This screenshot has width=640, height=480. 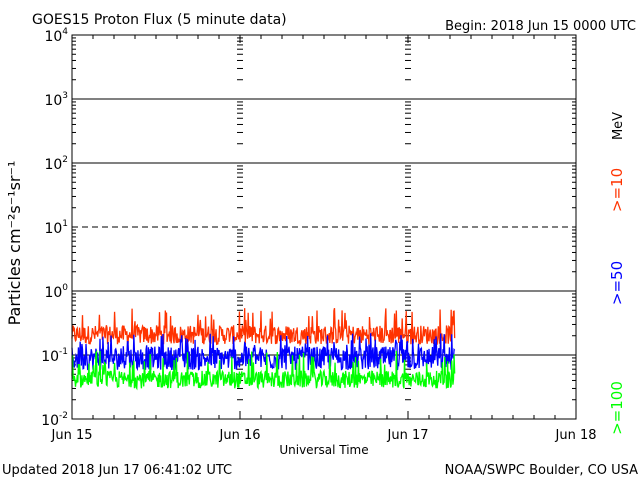 I want to click on y-axis-label: Particles cm⁻²s⁻¹sr⁻¹, so click(x=14, y=243).